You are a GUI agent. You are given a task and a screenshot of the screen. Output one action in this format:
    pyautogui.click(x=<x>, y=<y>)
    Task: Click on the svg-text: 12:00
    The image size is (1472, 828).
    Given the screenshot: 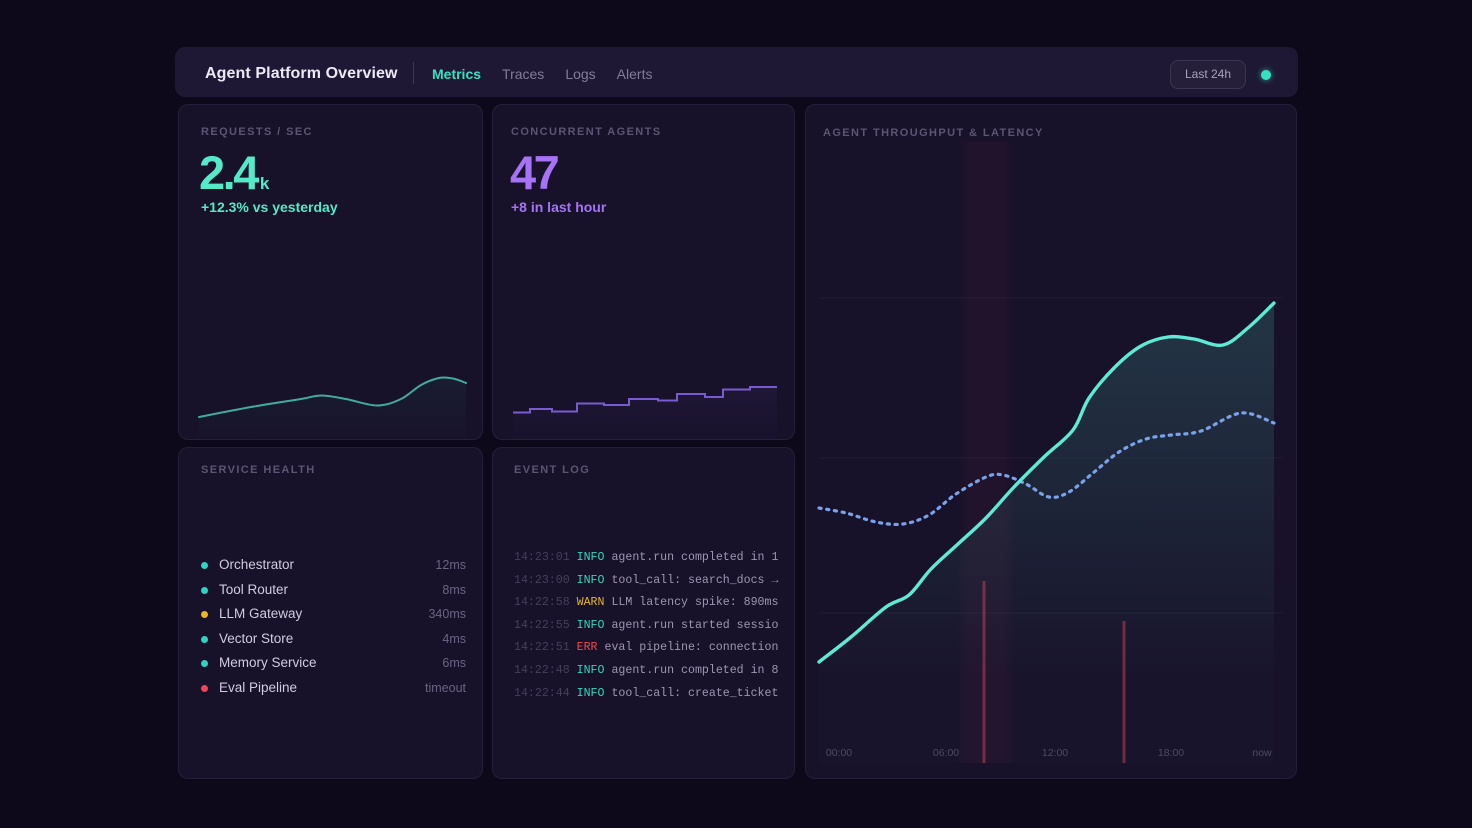 What is the action you would take?
    pyautogui.click(x=1055, y=753)
    